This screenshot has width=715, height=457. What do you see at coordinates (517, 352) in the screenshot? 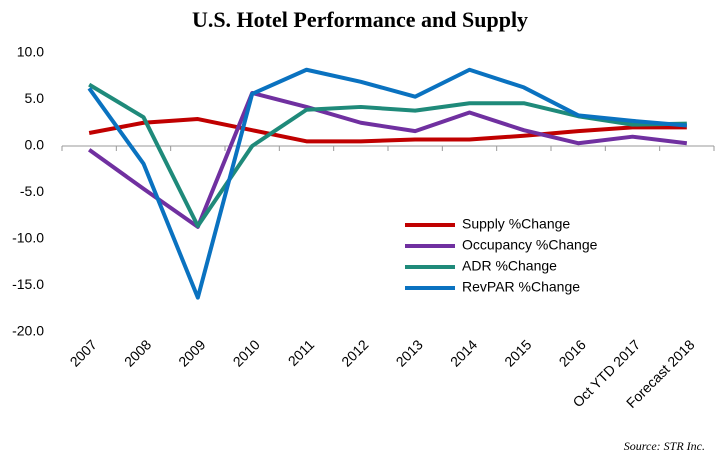
I see `x-tick-label: 2015` at bounding box center [517, 352].